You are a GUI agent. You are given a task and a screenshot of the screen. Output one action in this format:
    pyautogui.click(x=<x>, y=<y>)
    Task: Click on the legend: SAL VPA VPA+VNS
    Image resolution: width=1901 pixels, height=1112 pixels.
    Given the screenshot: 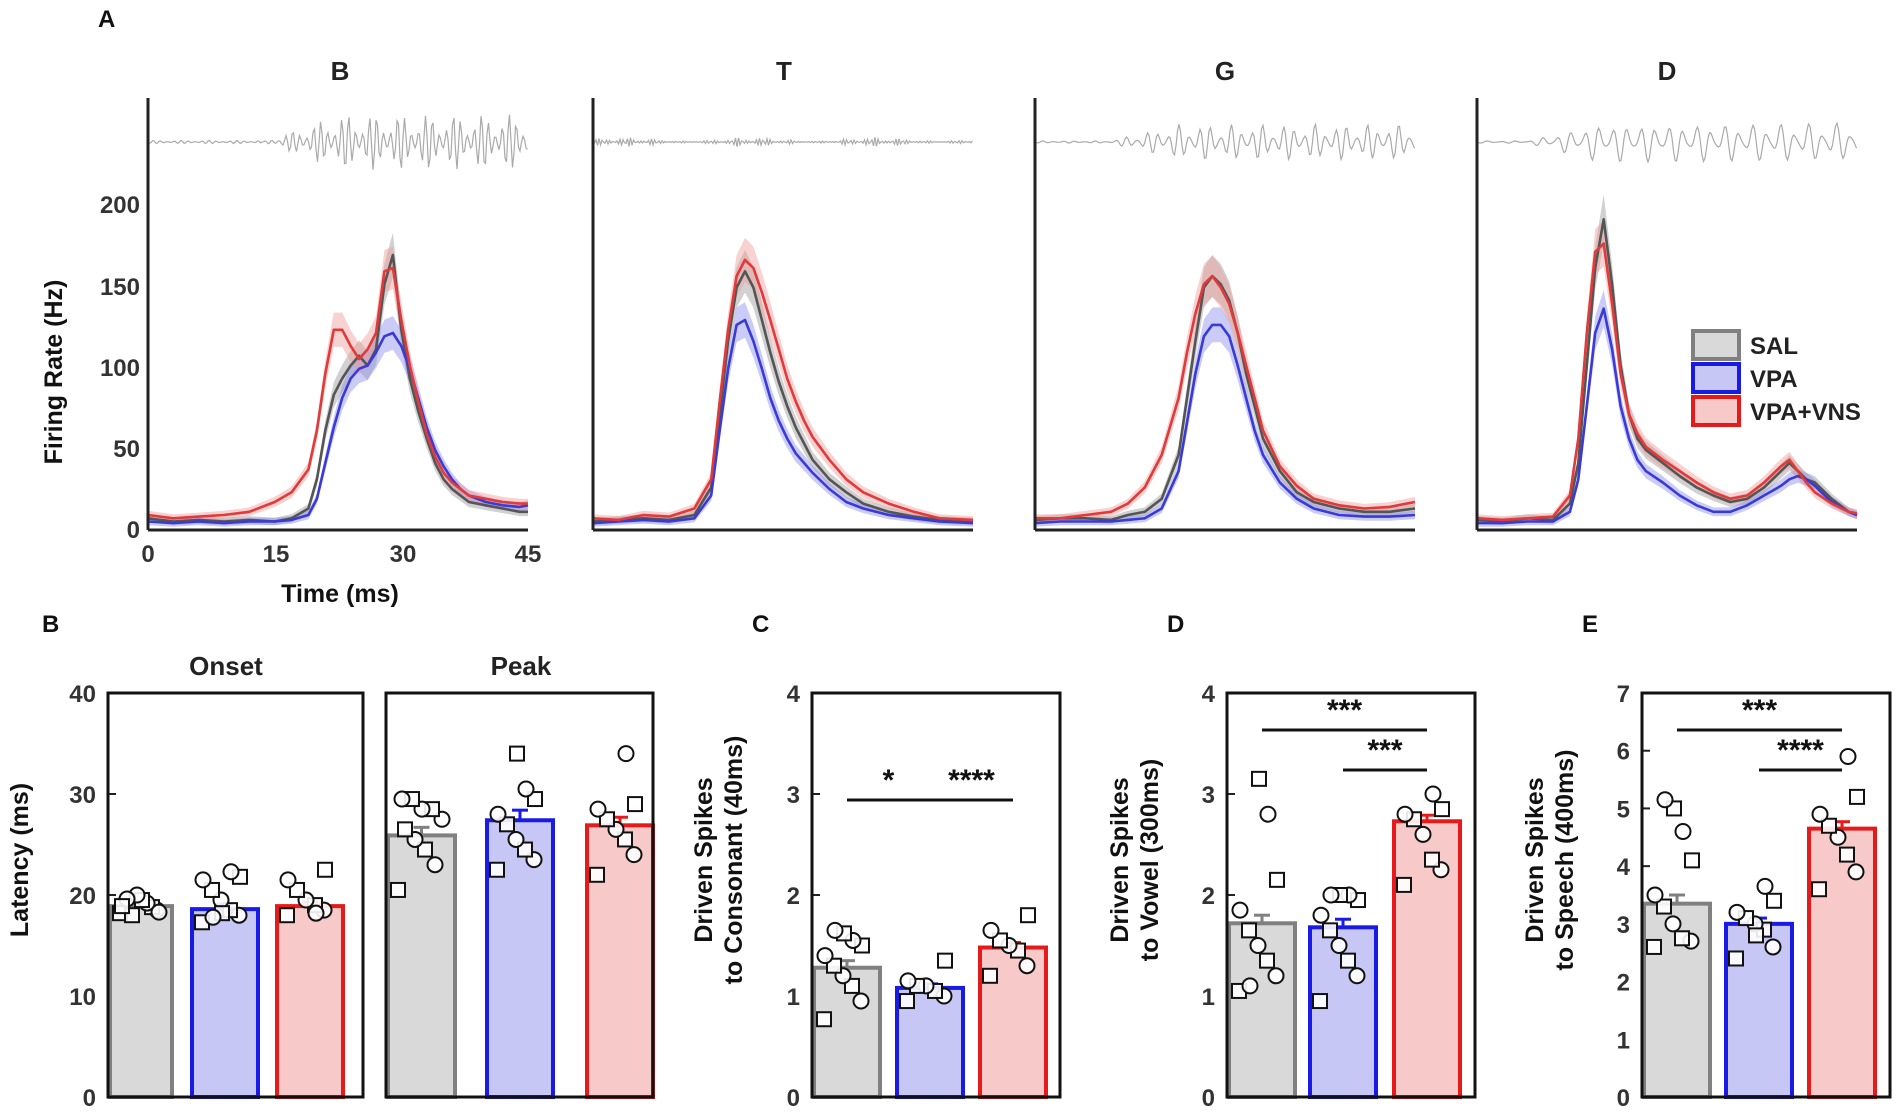 What is the action you would take?
    pyautogui.click(x=1776, y=378)
    